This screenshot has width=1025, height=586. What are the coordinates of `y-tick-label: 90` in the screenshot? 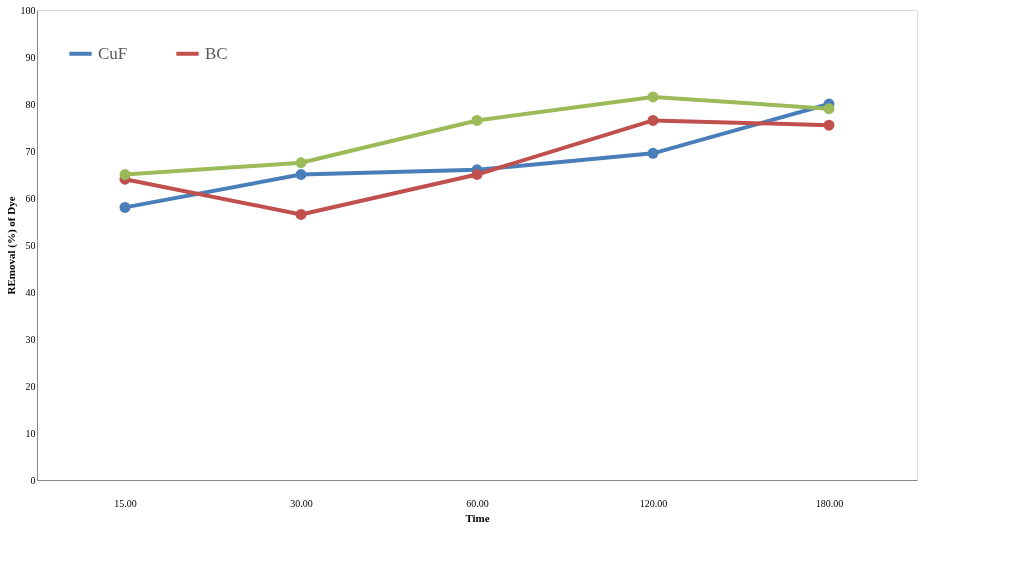 It's located at (30, 57).